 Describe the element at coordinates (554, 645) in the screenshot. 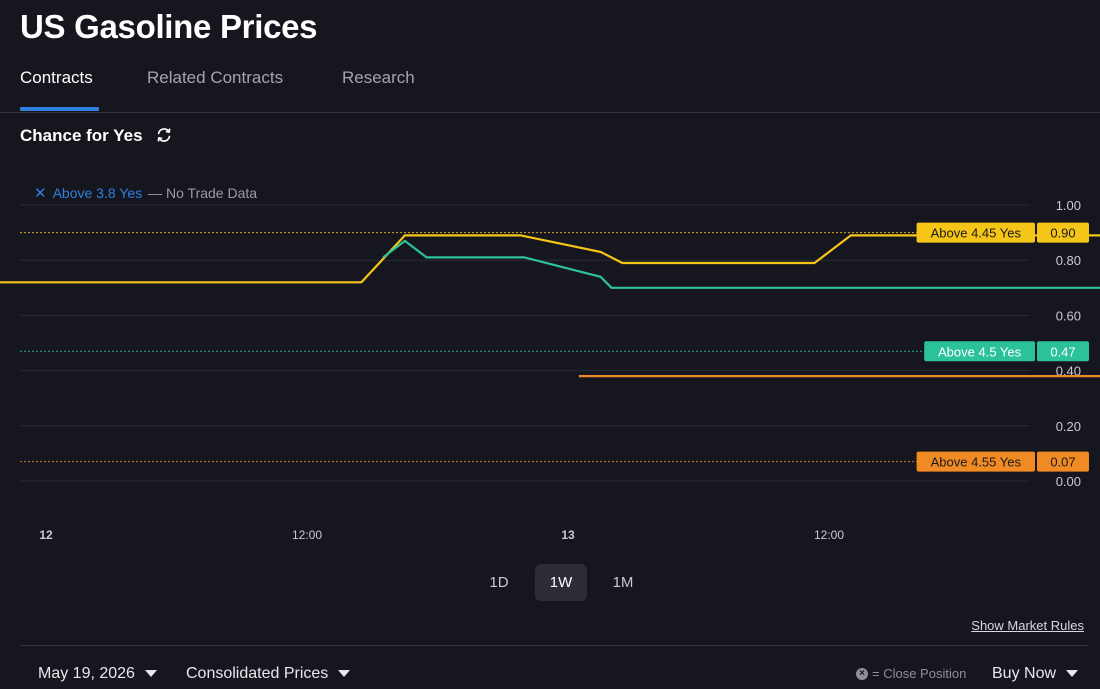

I see `divider` at that location.